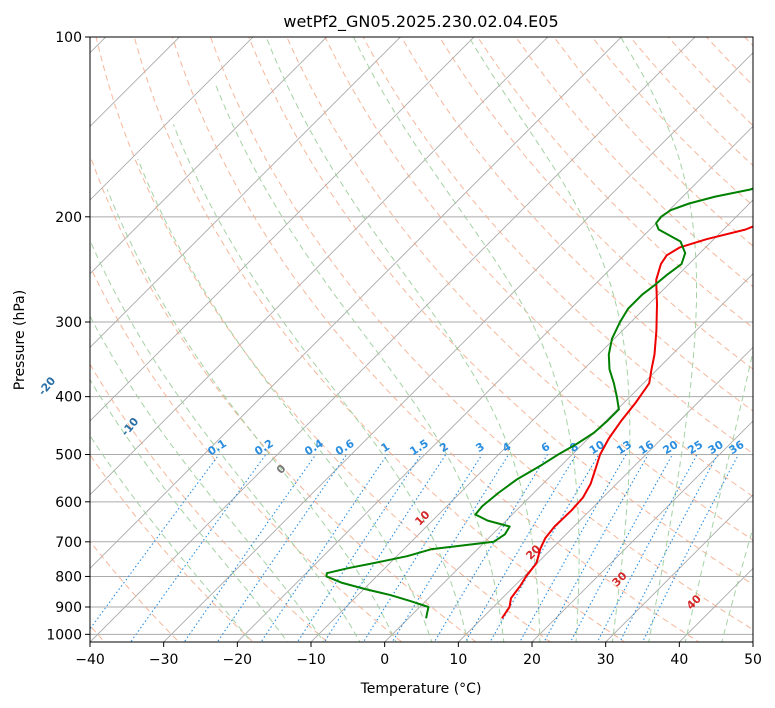 This screenshot has height=708, width=775. Describe the element at coordinates (68, 323) in the screenshot. I see `y-tick-label: 300` at that location.